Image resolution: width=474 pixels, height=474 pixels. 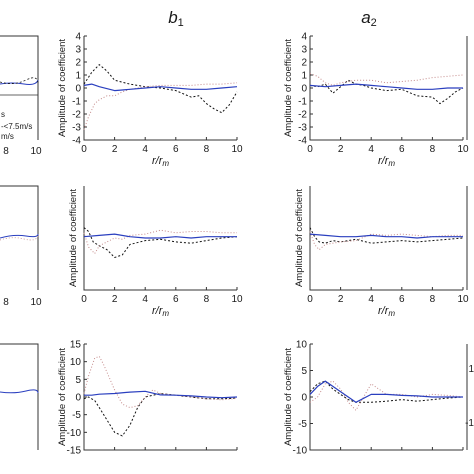 I want to click on left-panel-2-frame, so click(x=19, y=237).